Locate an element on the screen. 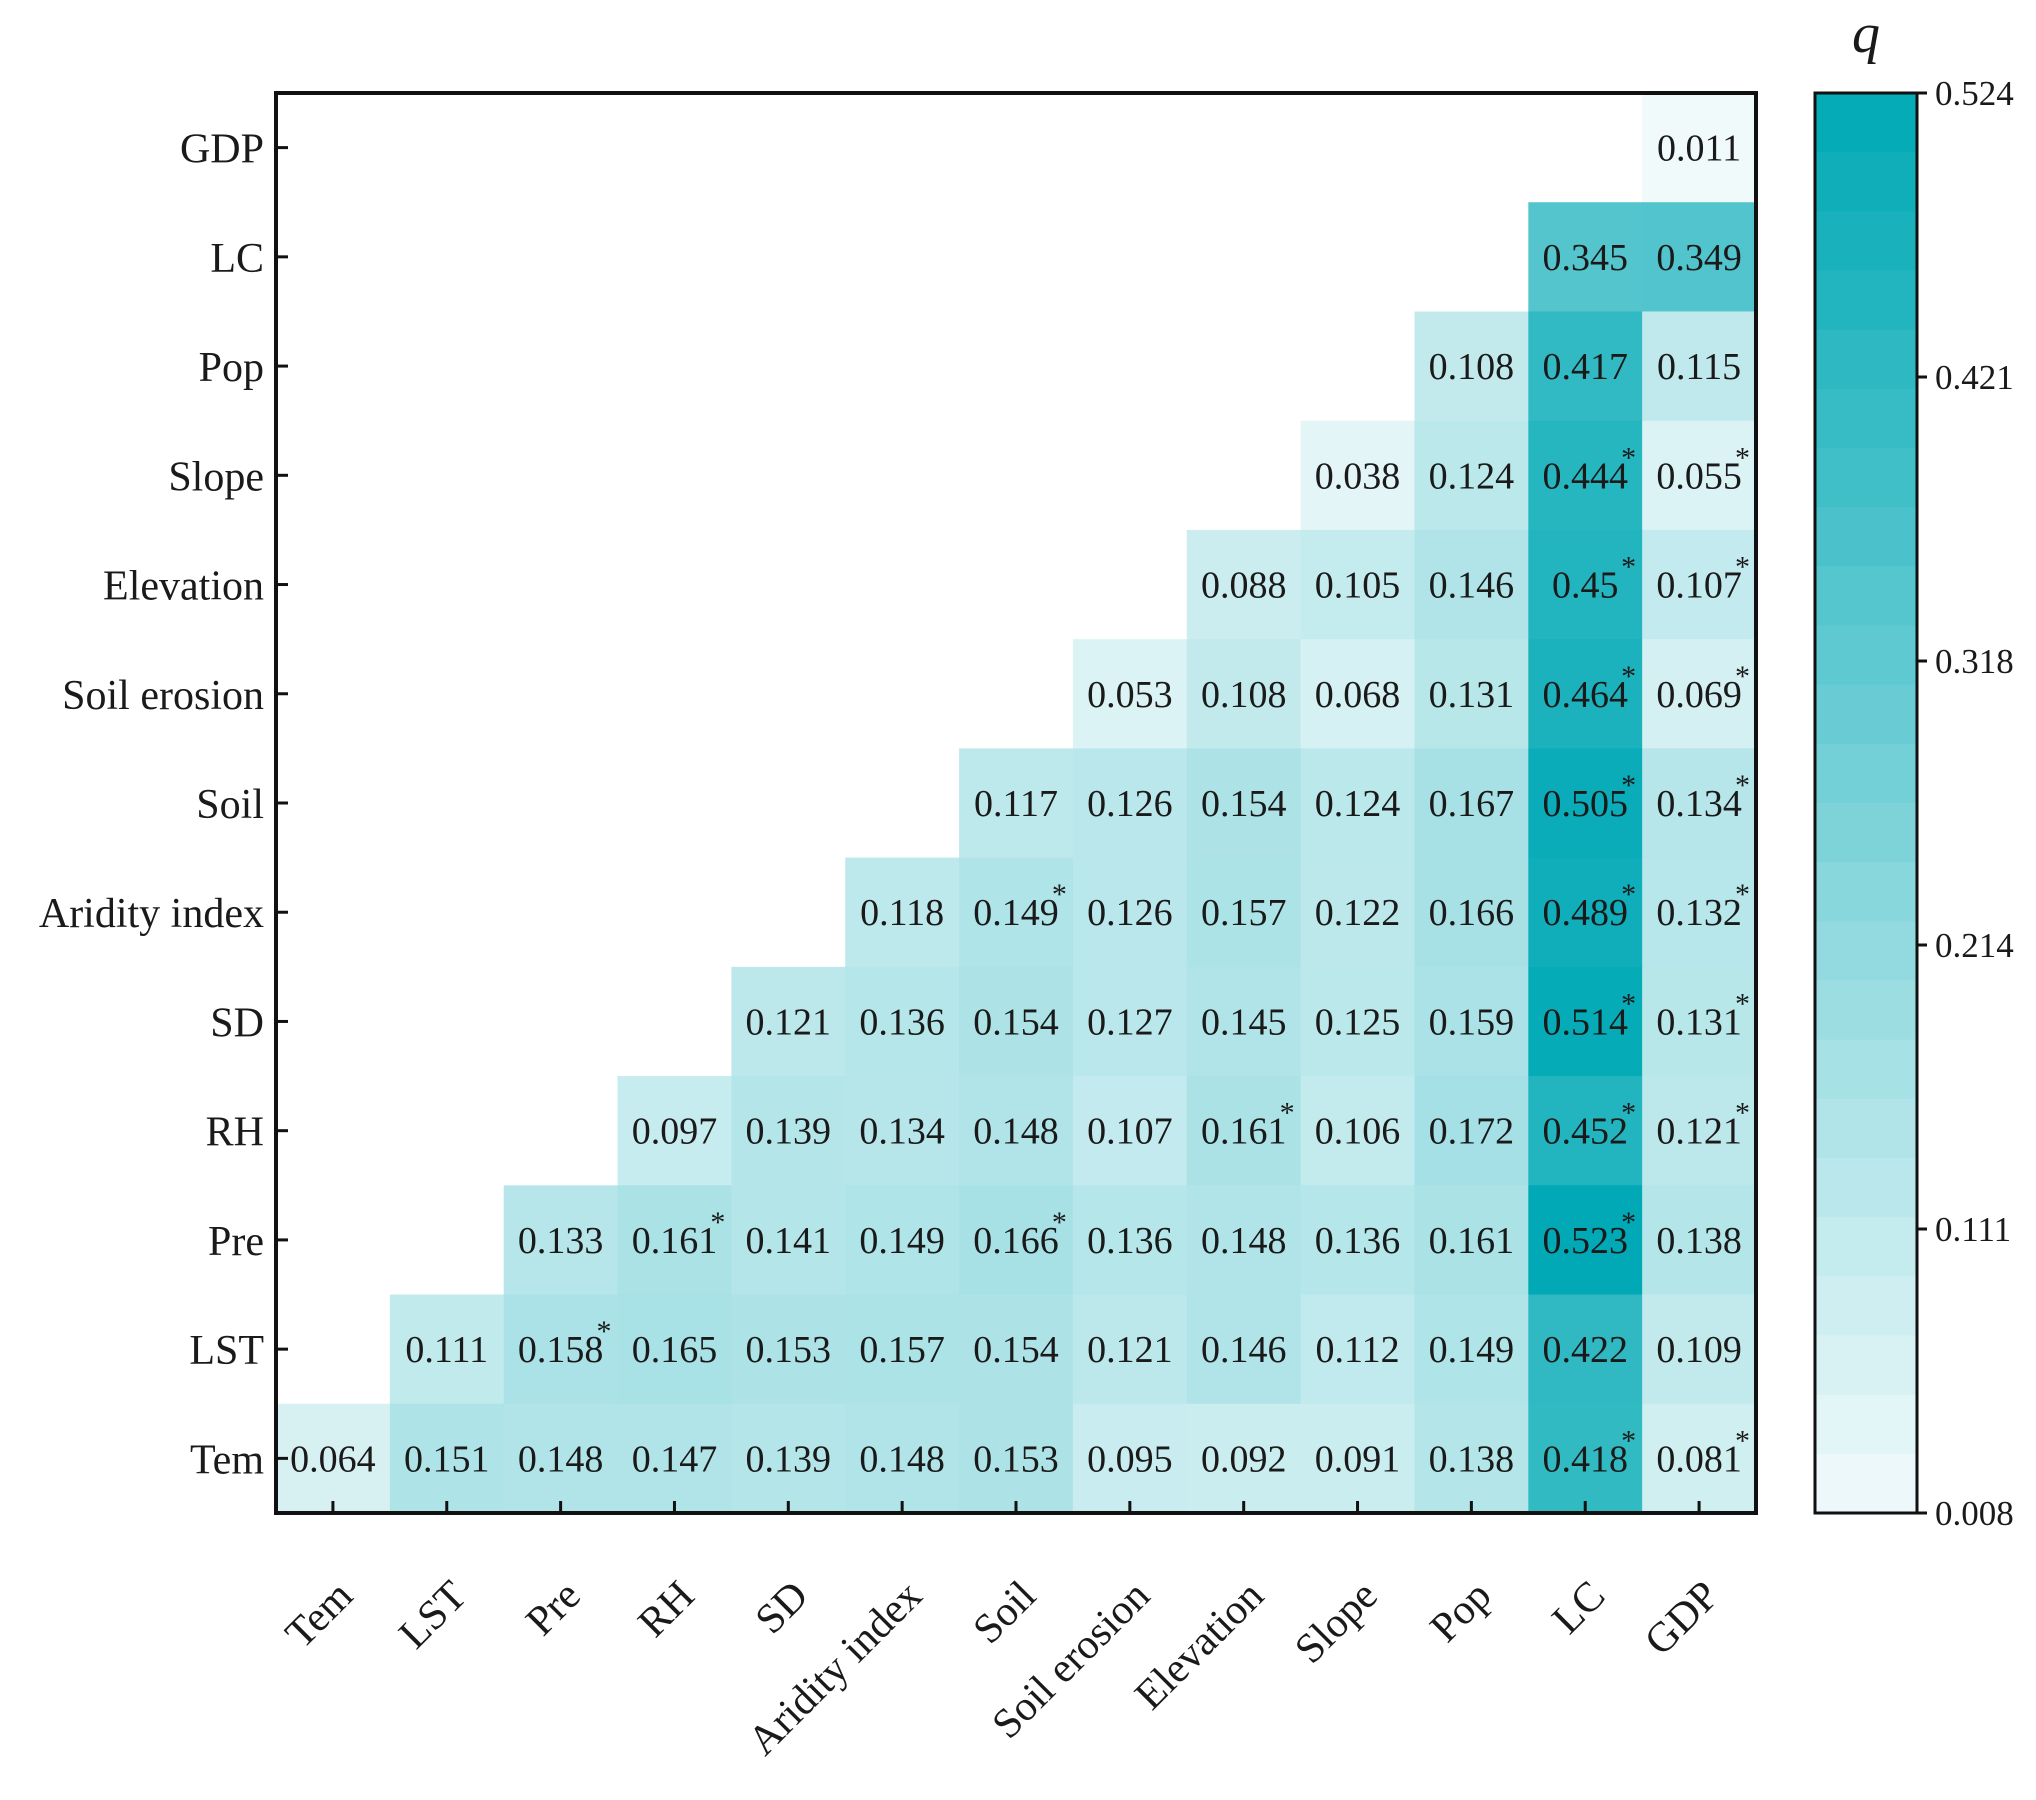 The height and width of the screenshot is (1800, 2036). cell-value-rh-soil: 0.148 is located at coordinates (1016, 1132).